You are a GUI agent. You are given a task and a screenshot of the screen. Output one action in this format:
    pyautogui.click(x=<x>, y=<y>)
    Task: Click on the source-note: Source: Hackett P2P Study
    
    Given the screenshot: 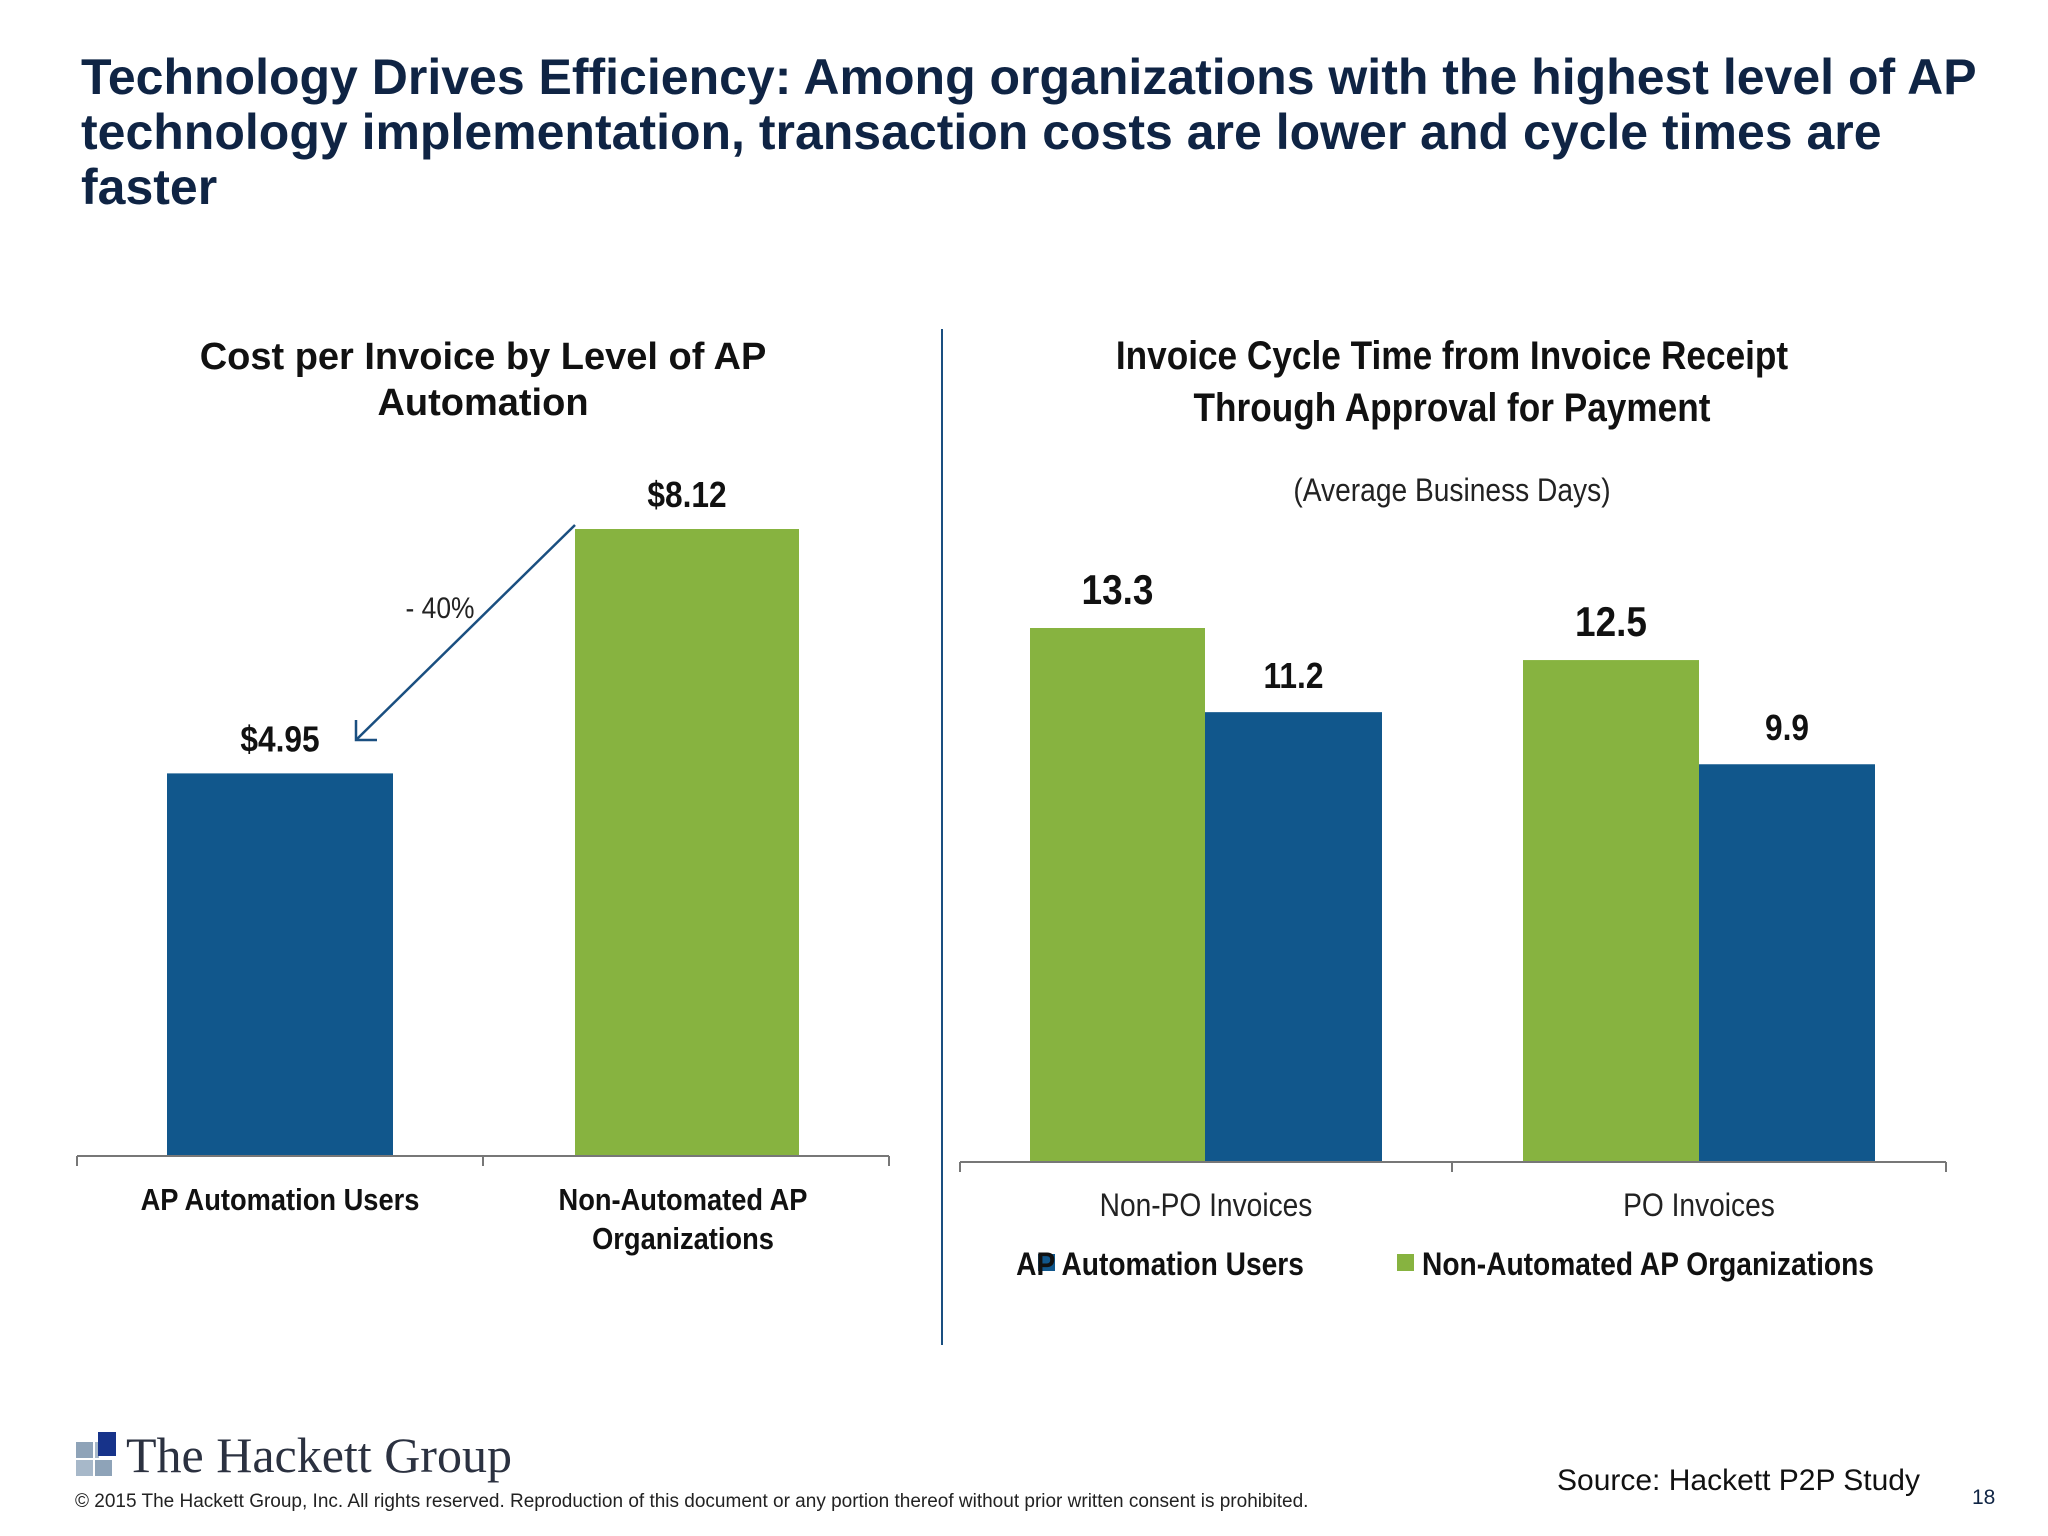 What is the action you would take?
    pyautogui.click(x=1738, y=1480)
    